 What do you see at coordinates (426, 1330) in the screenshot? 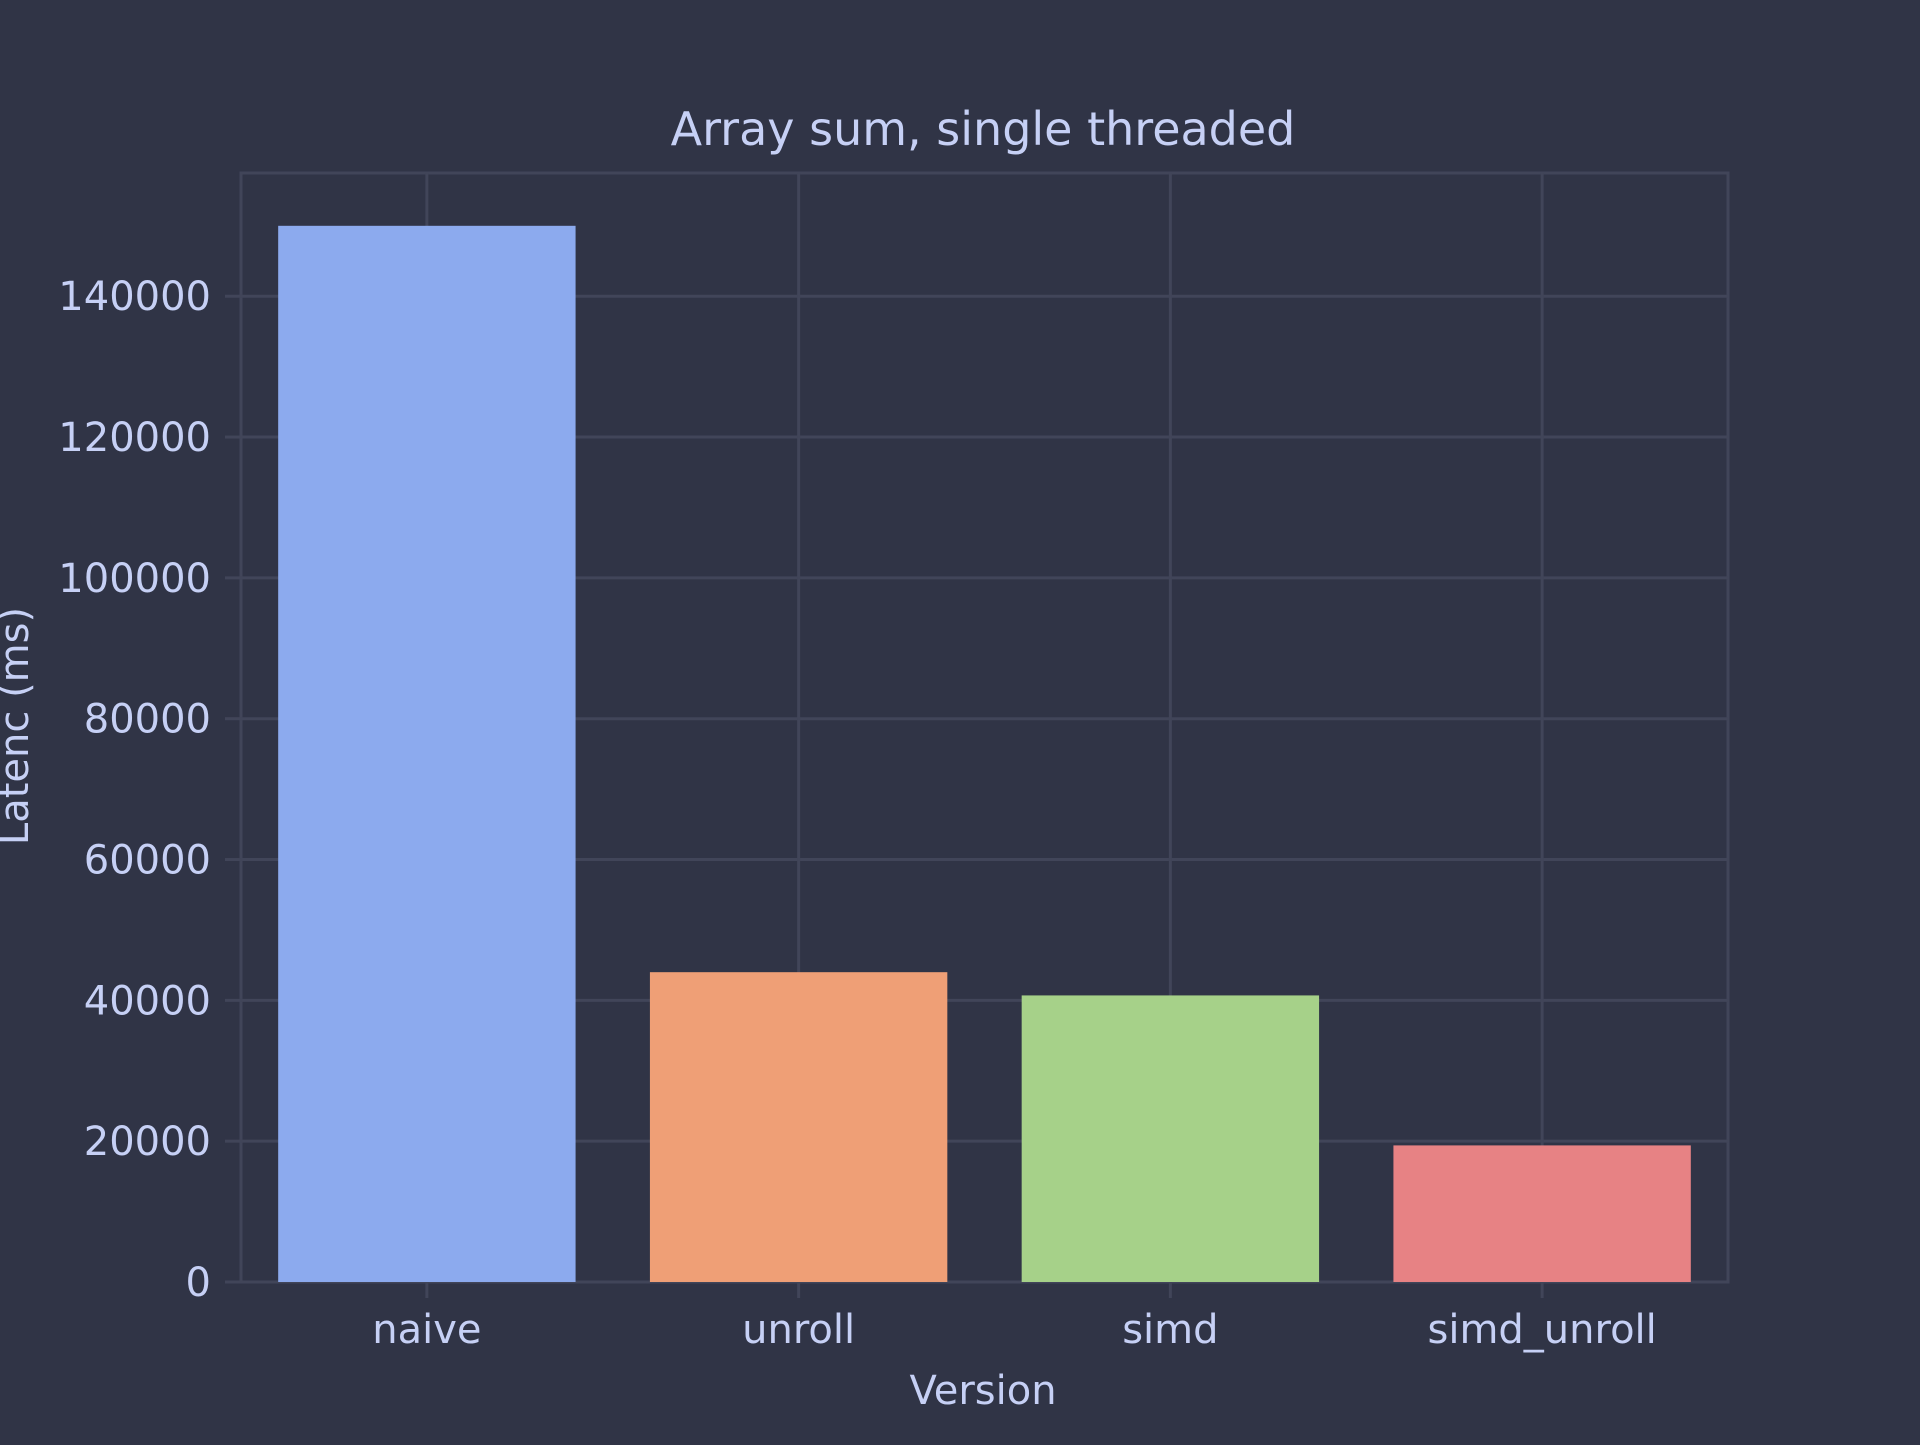
I see `x-tick-label-naive: naive` at bounding box center [426, 1330].